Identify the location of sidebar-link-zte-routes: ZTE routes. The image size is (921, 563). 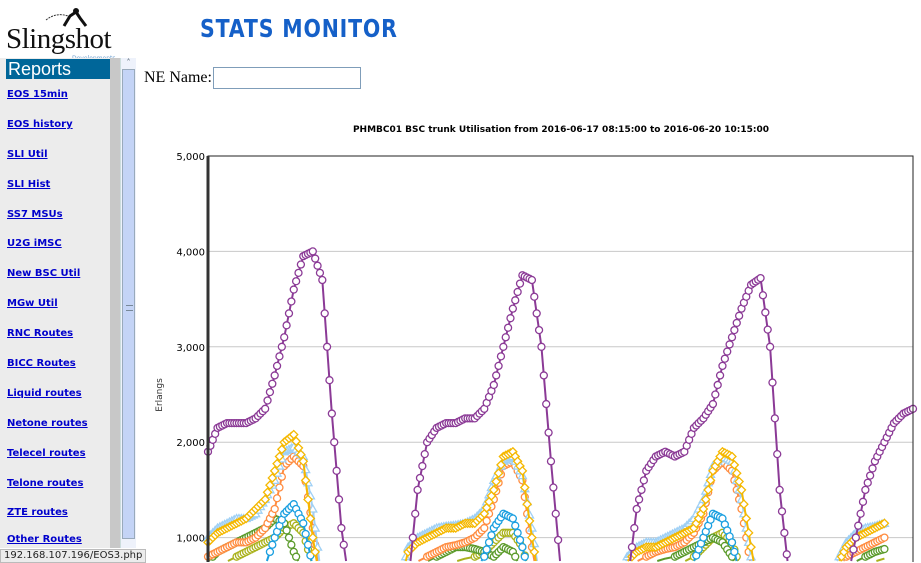
(37, 512).